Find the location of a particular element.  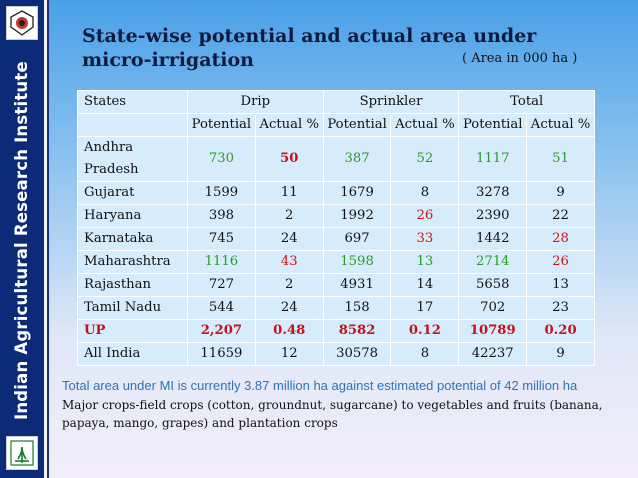

institute-name-vertical: Indian Agricultural Research Institute is located at coordinates (21, 240).